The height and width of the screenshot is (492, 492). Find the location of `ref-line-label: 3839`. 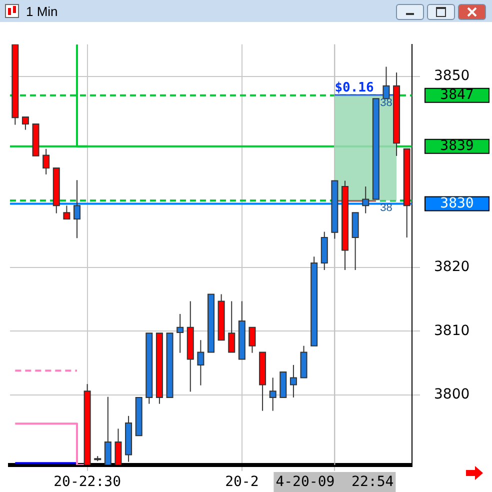

ref-line-label: 3839 is located at coordinates (457, 146).